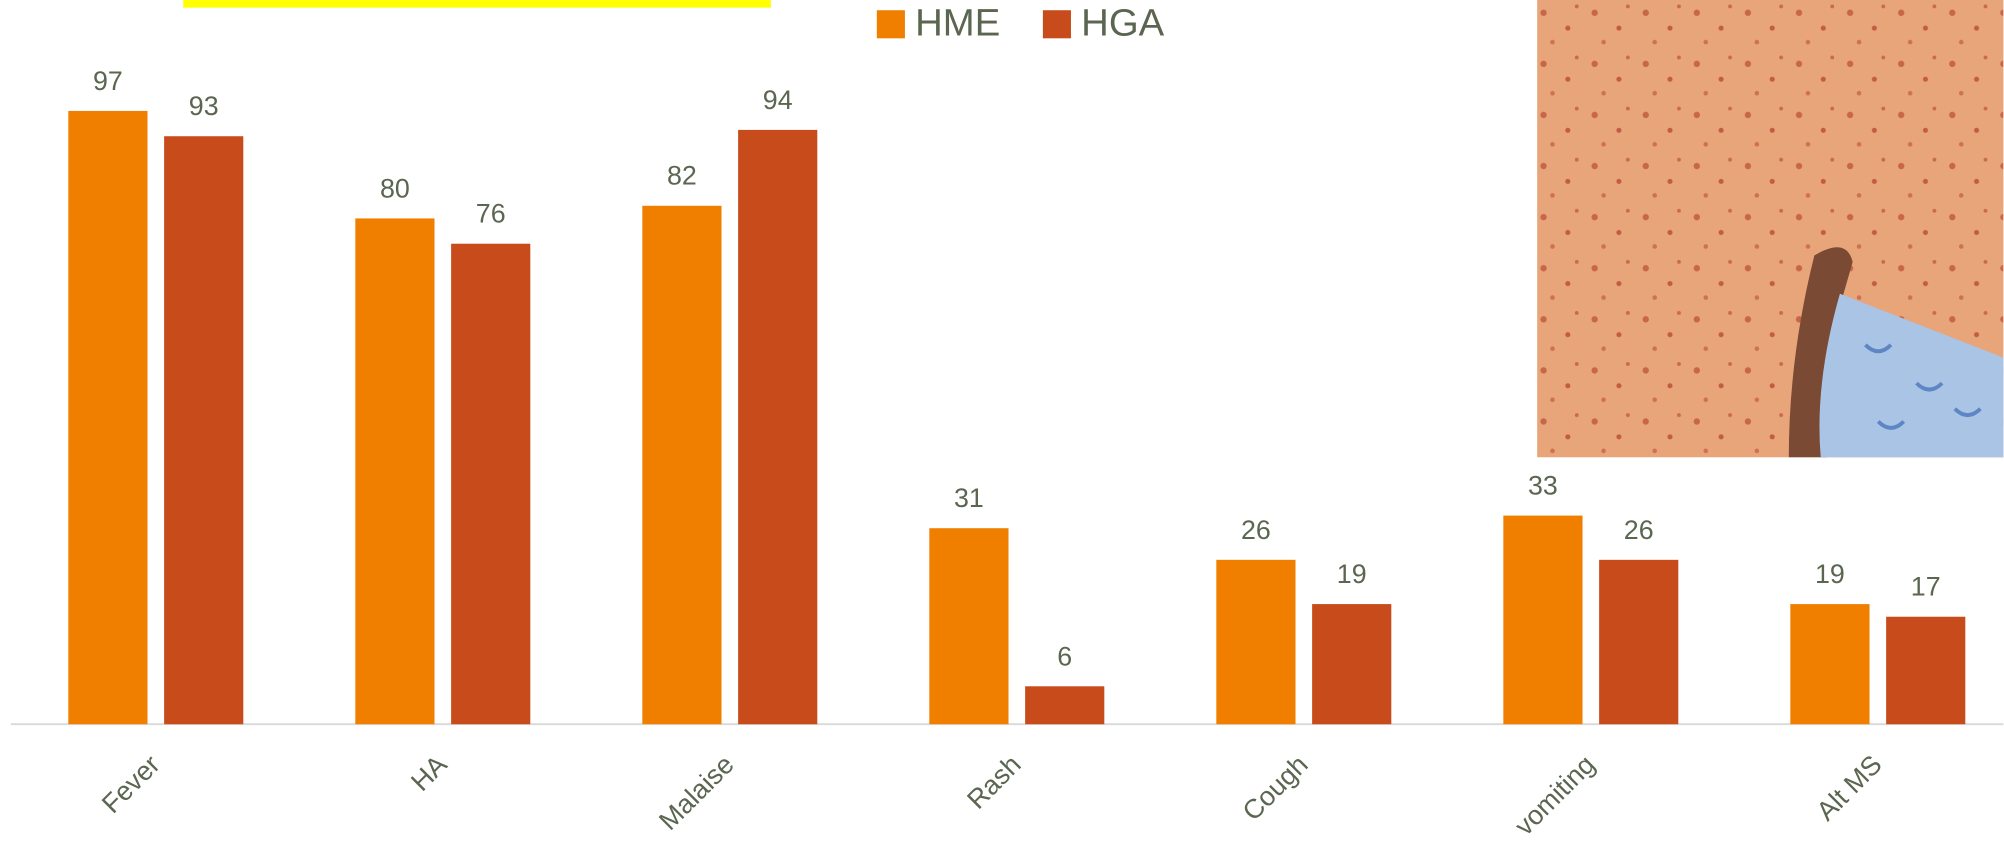 This screenshot has height=843, width=2004. What do you see at coordinates (696, 792) in the screenshot?
I see `x-tick-label: Malaise` at bounding box center [696, 792].